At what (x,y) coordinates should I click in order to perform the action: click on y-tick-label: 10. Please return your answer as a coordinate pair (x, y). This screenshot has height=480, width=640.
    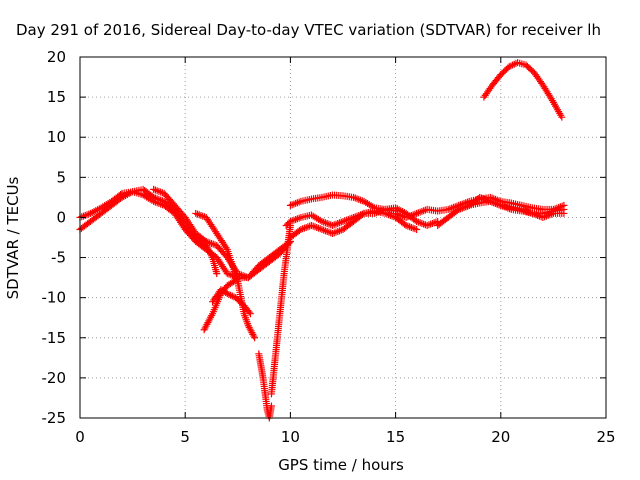
    Looking at the image, I should click on (56, 137).